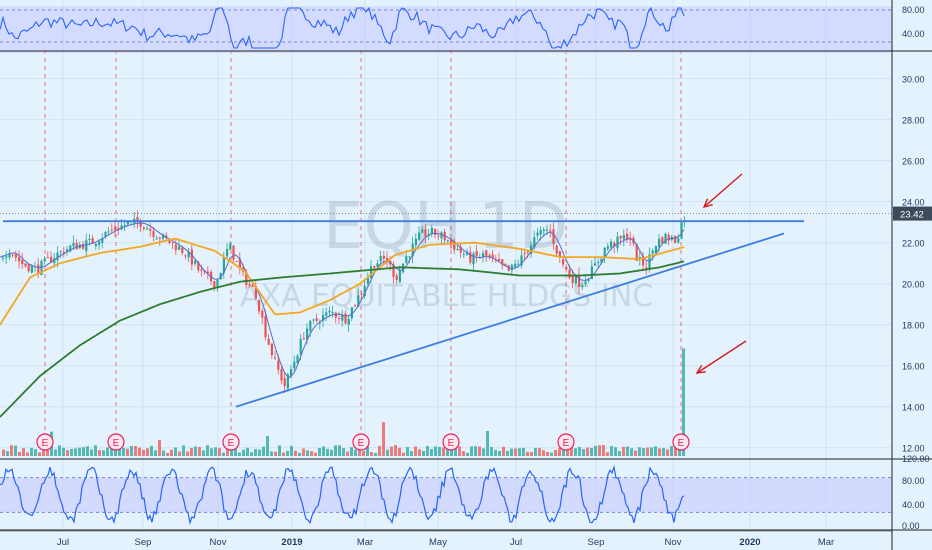  Describe the element at coordinates (913, 34) in the screenshot. I see `rsi-tick-label: 40.00` at that location.